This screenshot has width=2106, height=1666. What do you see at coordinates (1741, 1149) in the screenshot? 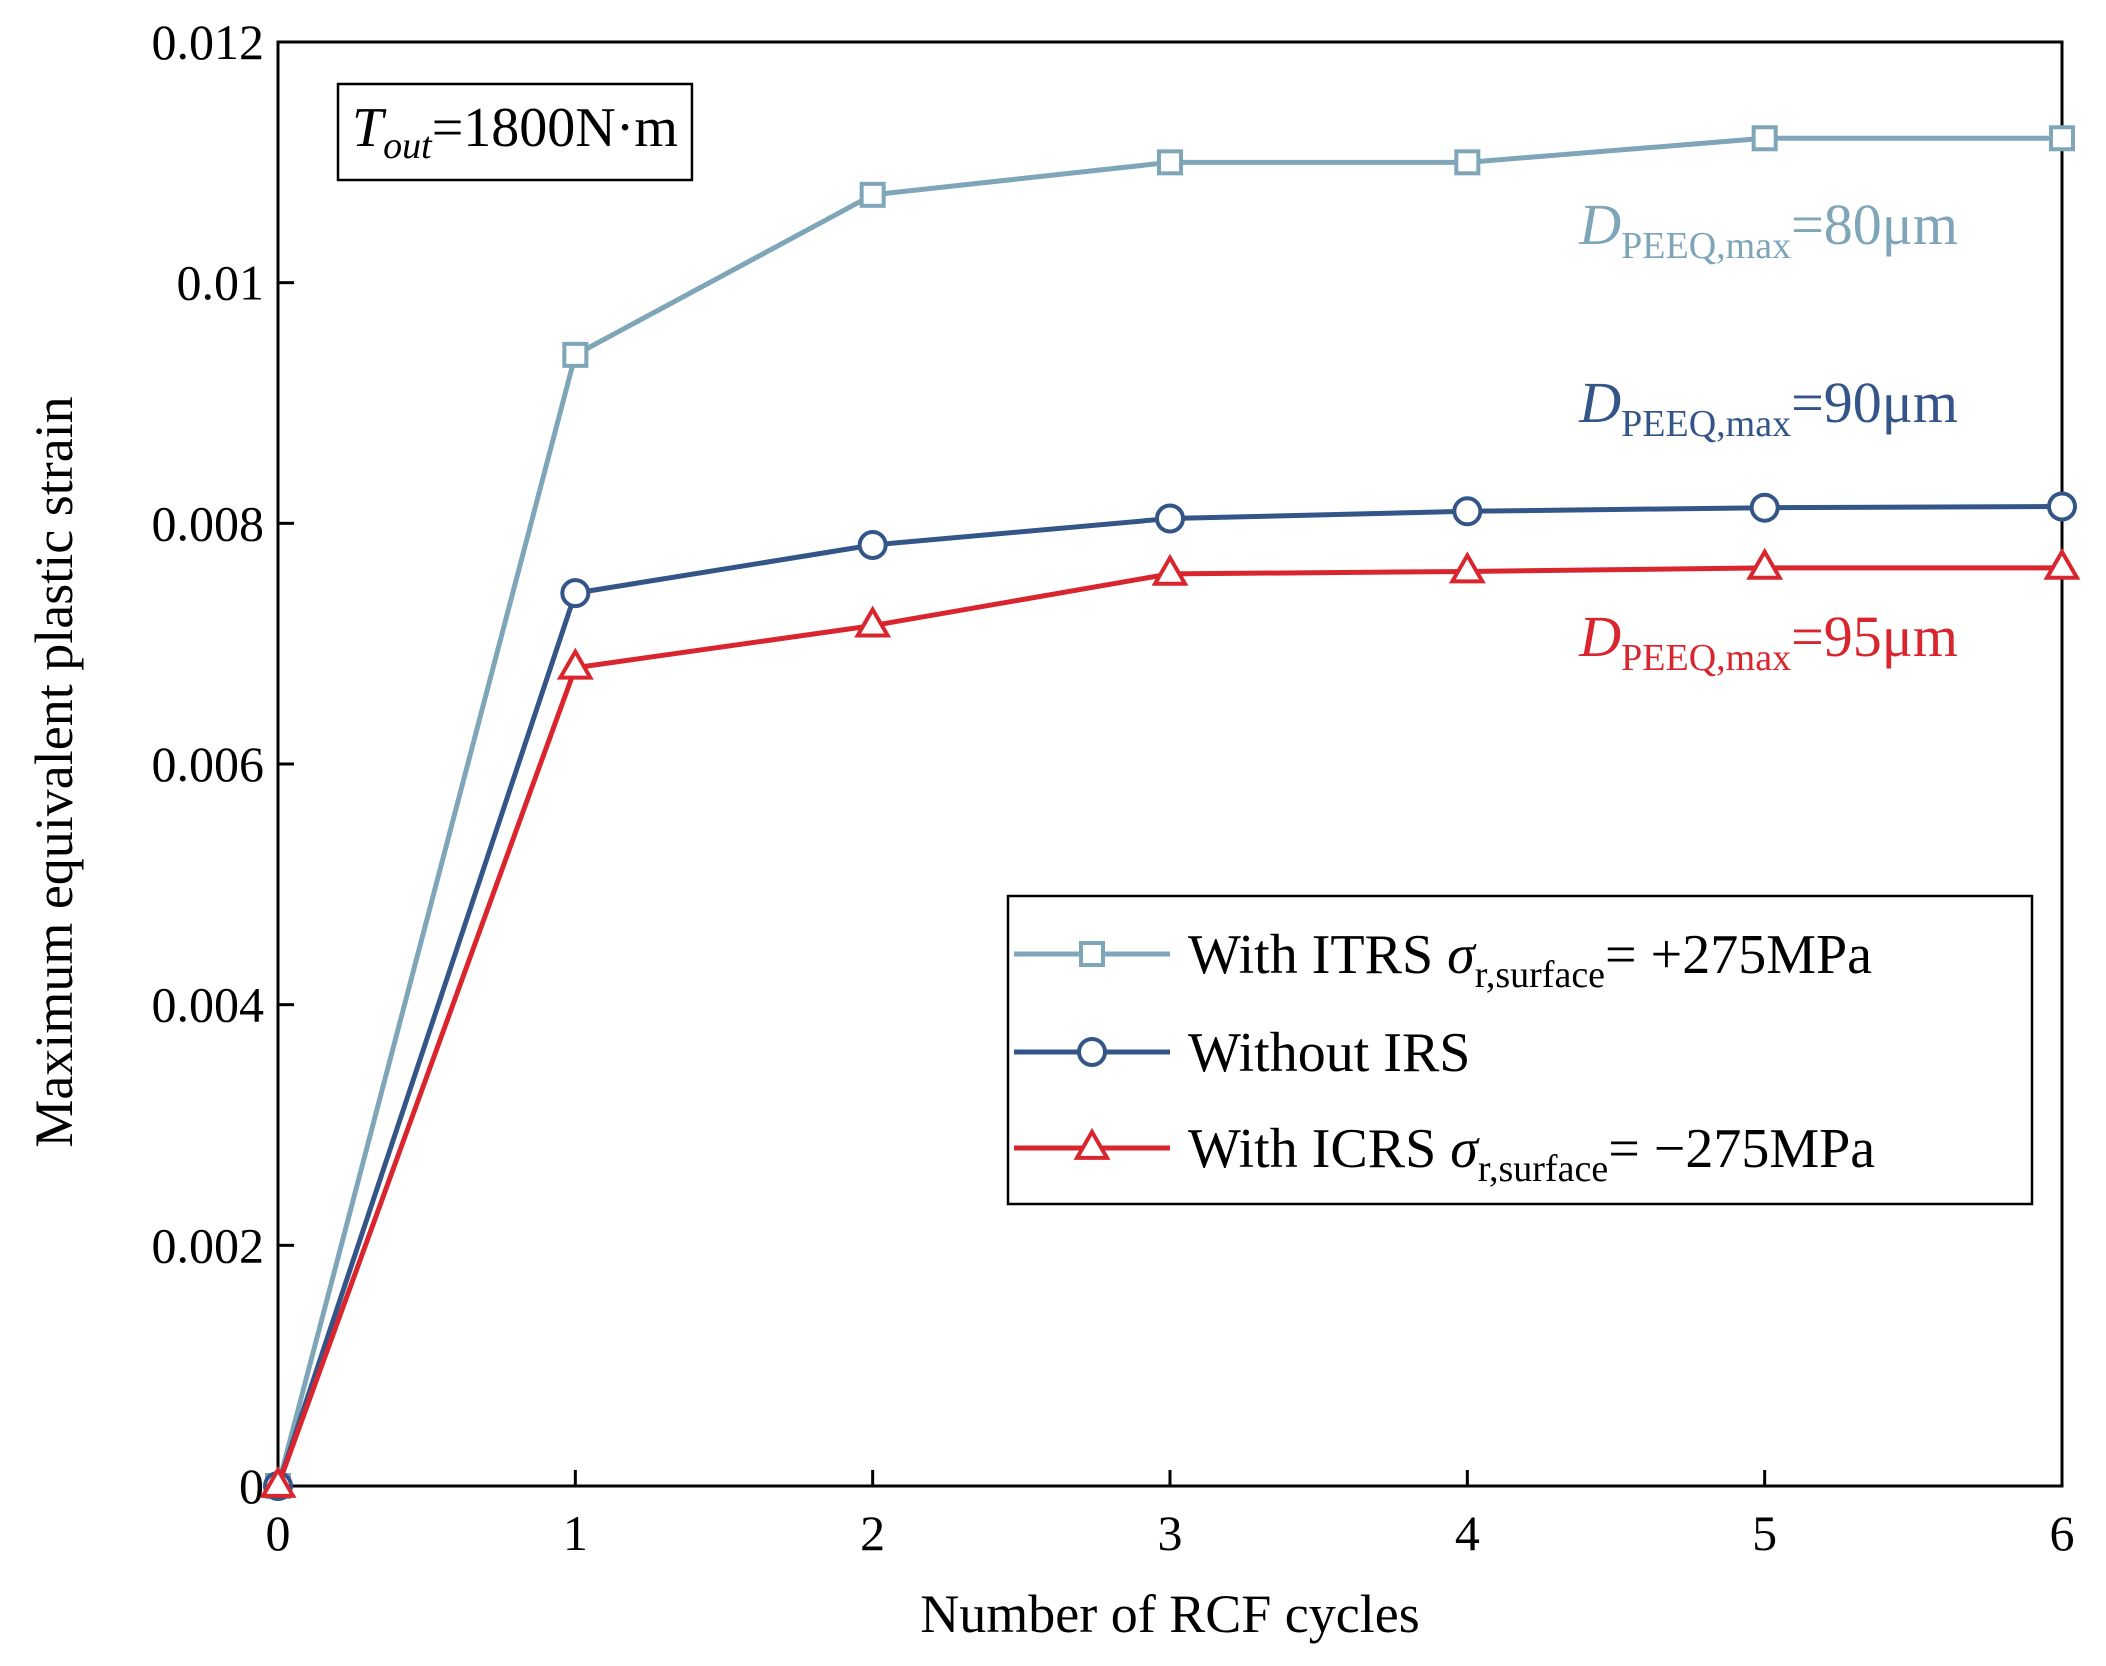
I see `legend-suffix-icrs: = −275MPa` at bounding box center [1741, 1149].